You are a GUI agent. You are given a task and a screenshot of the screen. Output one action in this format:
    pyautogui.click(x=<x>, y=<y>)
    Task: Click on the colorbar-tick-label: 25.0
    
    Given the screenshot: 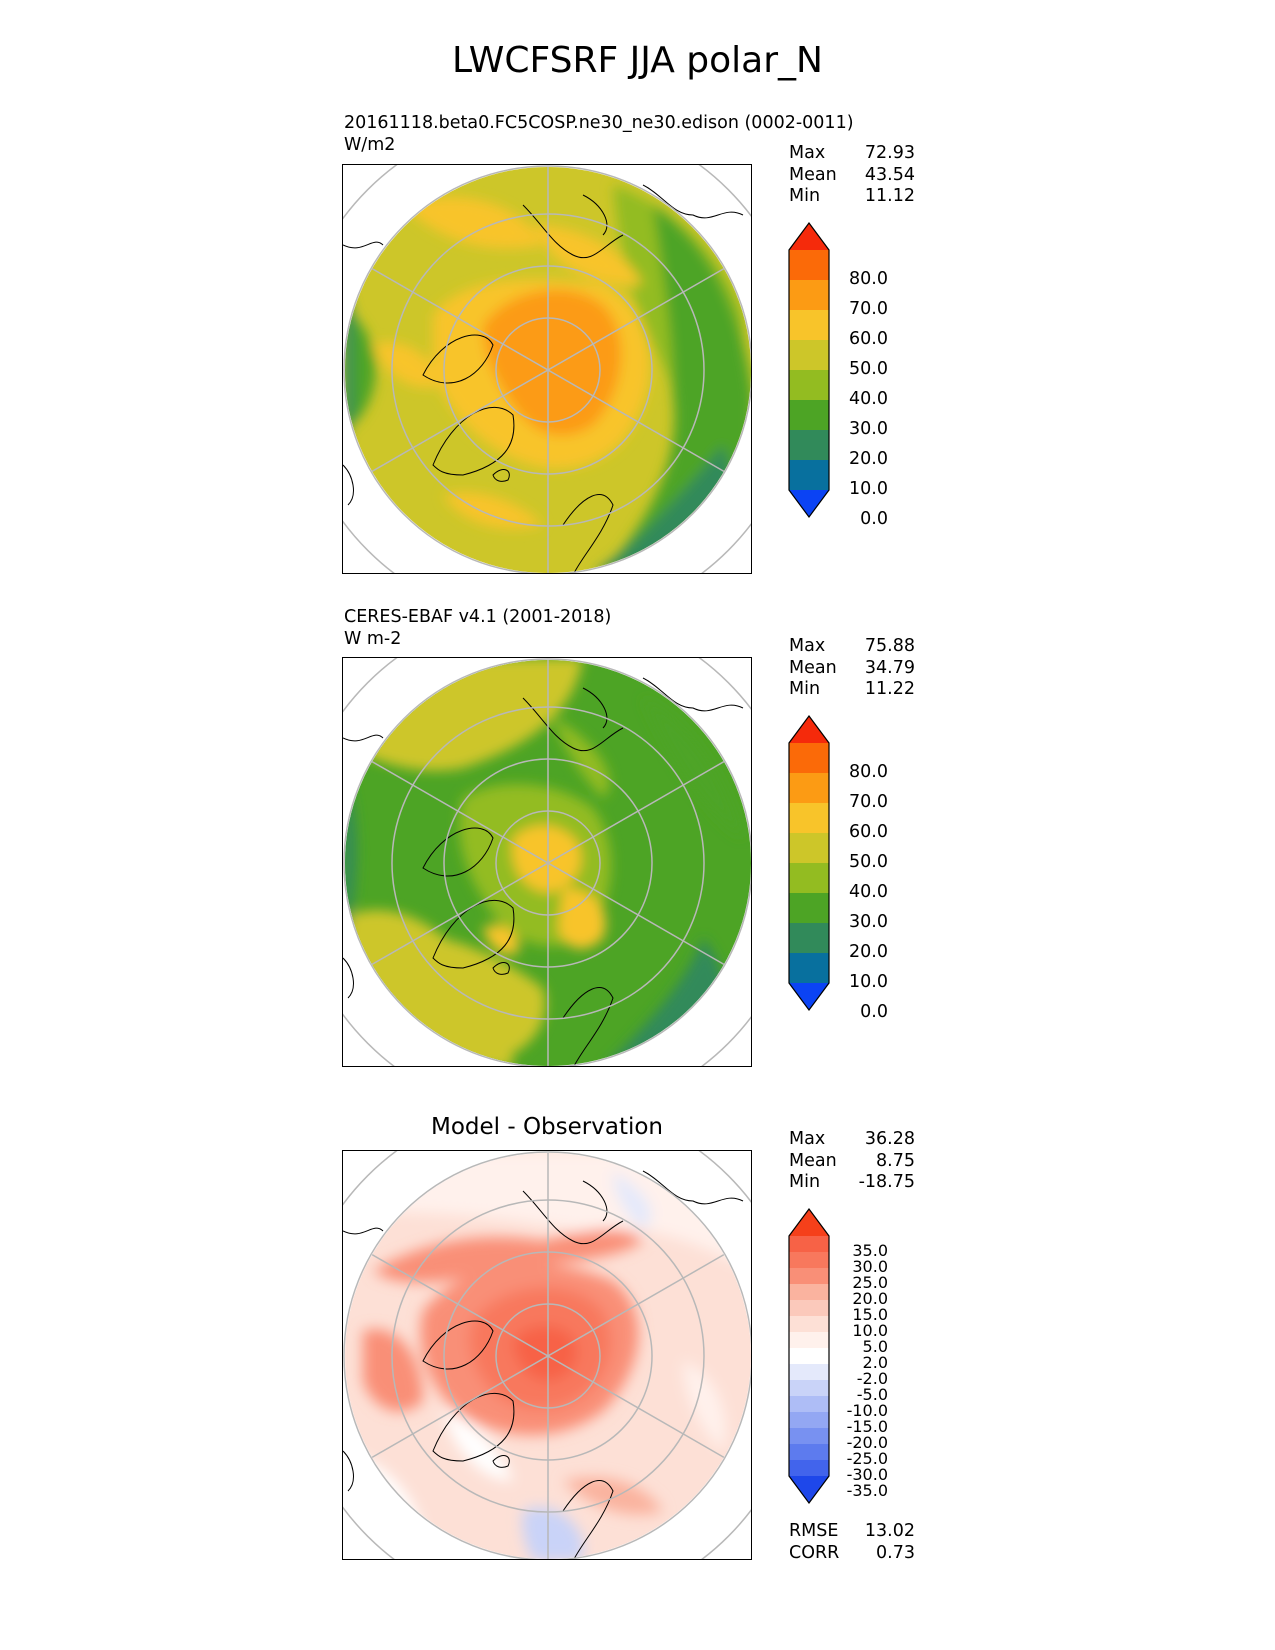 What is the action you would take?
    pyautogui.click(x=870, y=1282)
    